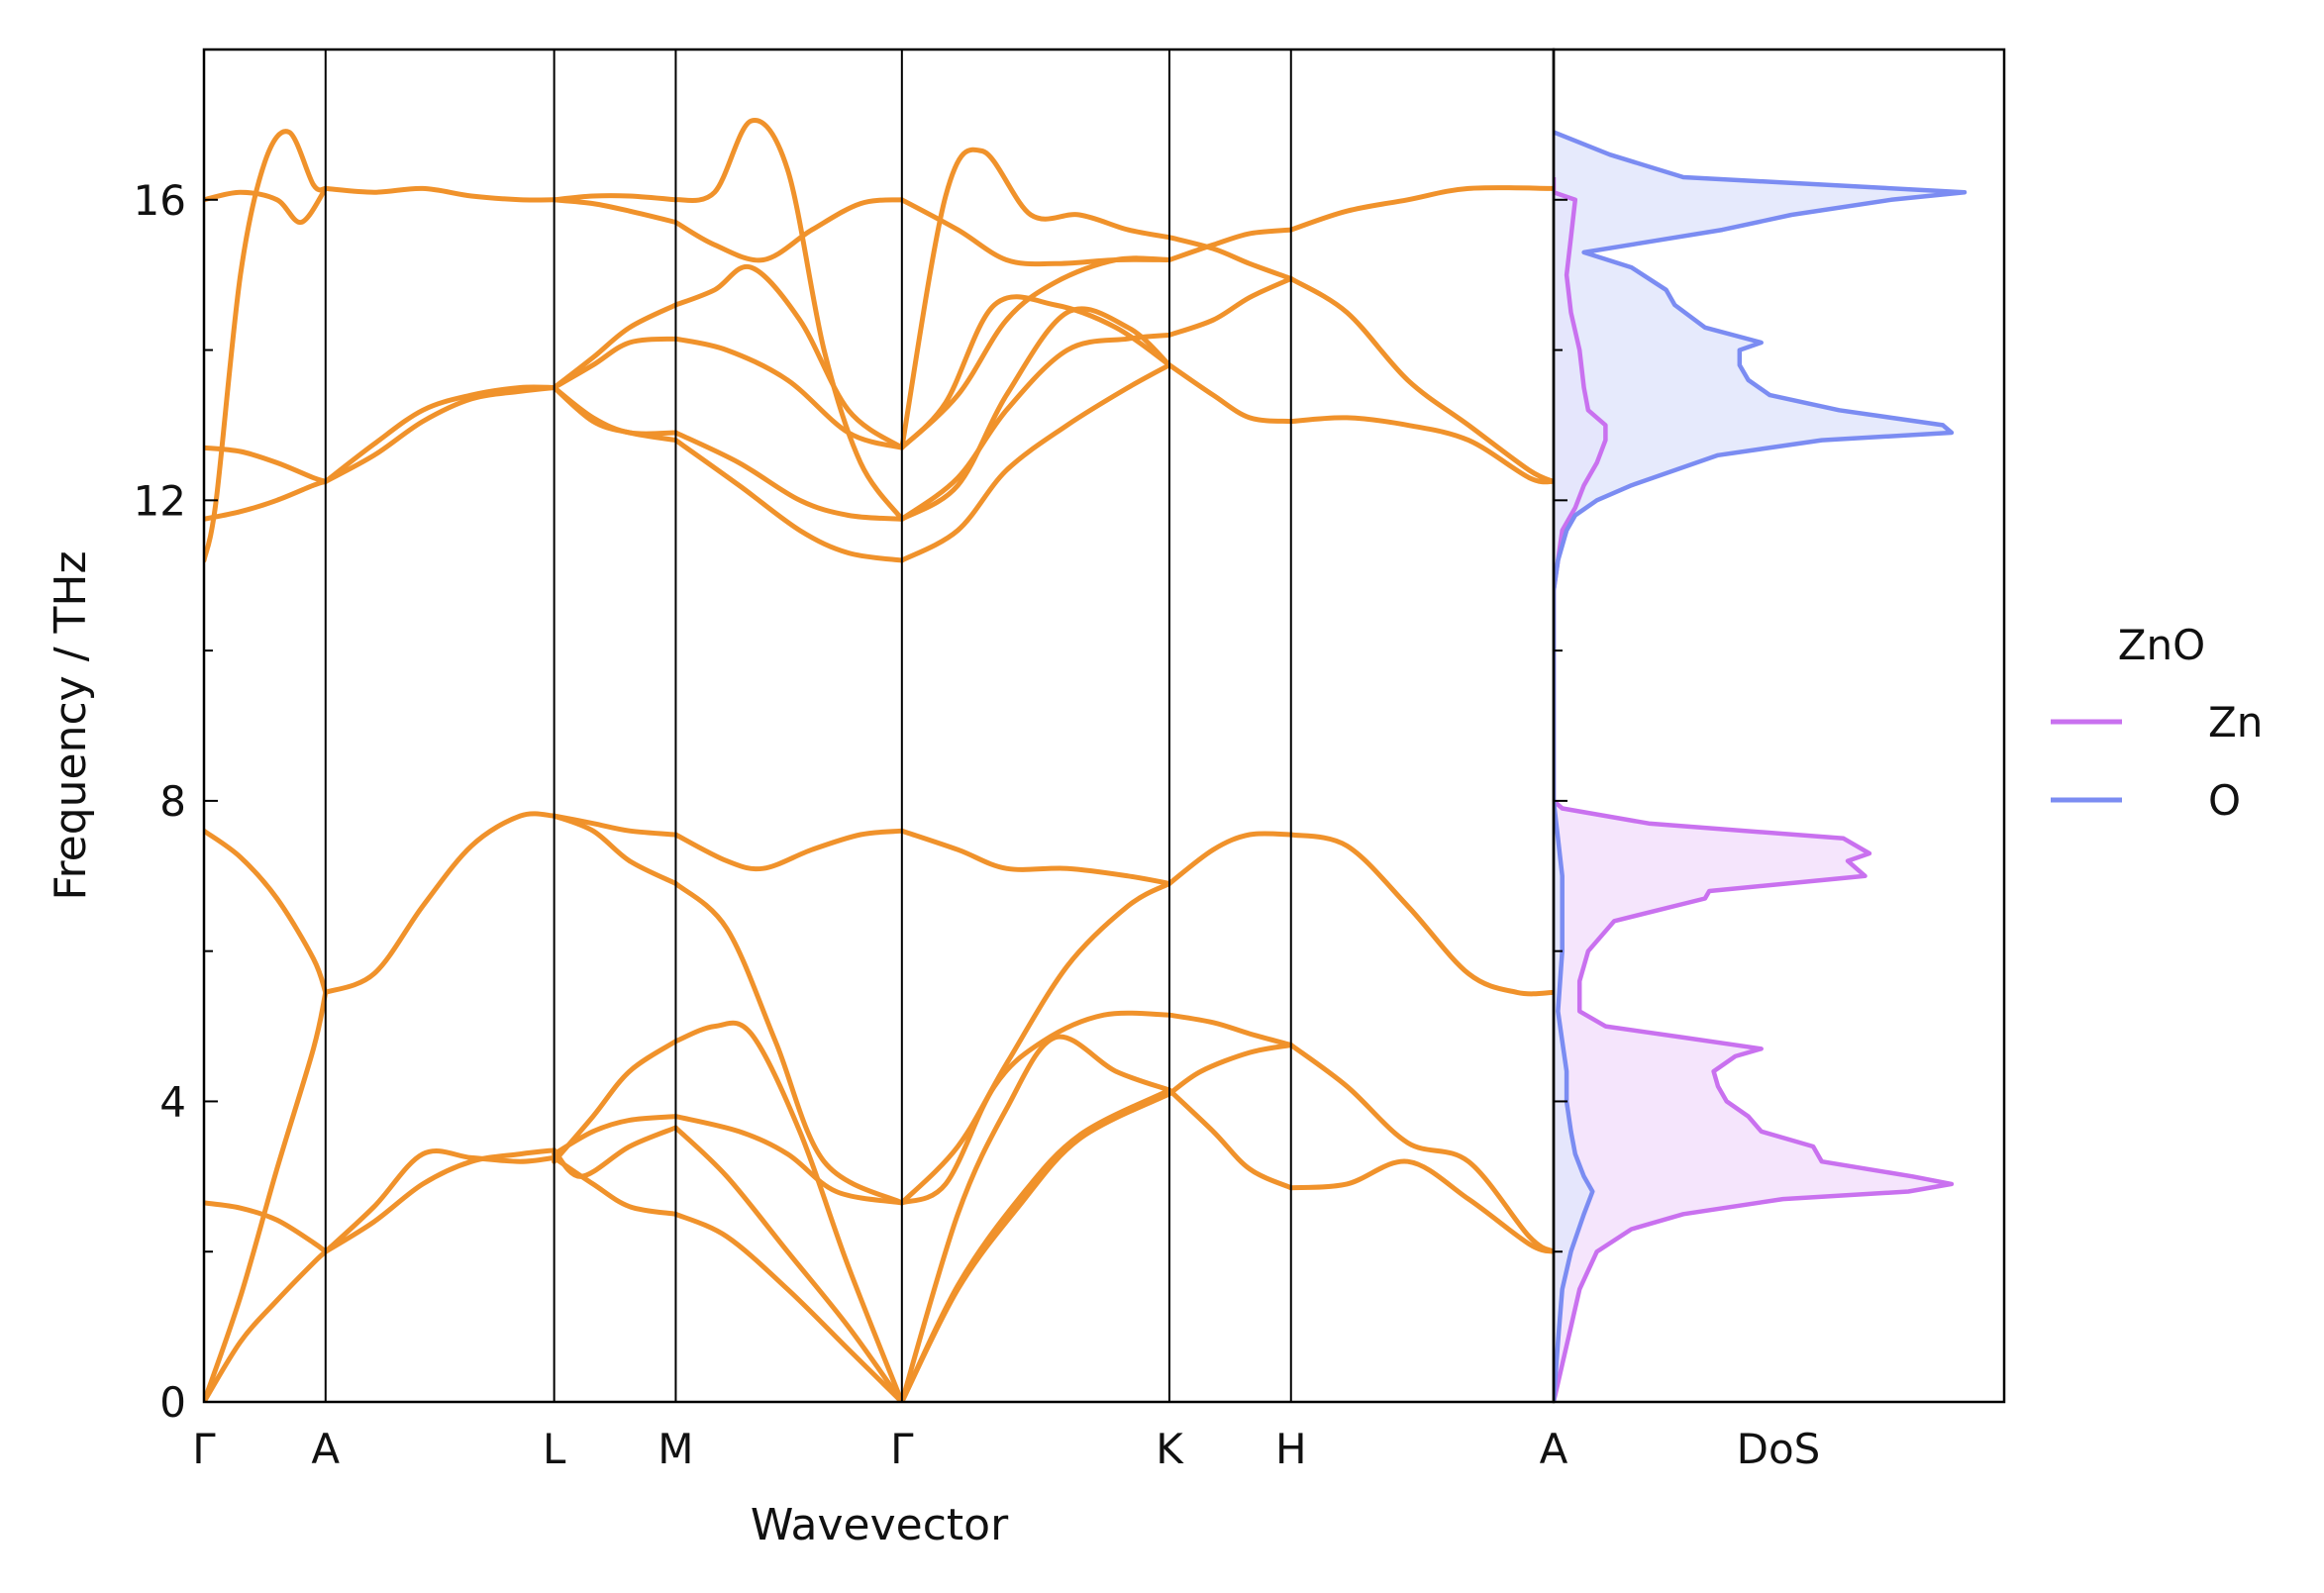 The width and height of the screenshot is (2324, 1593). What do you see at coordinates (71, 725) in the screenshot?
I see `y-axis-label: Frequency / THz` at bounding box center [71, 725].